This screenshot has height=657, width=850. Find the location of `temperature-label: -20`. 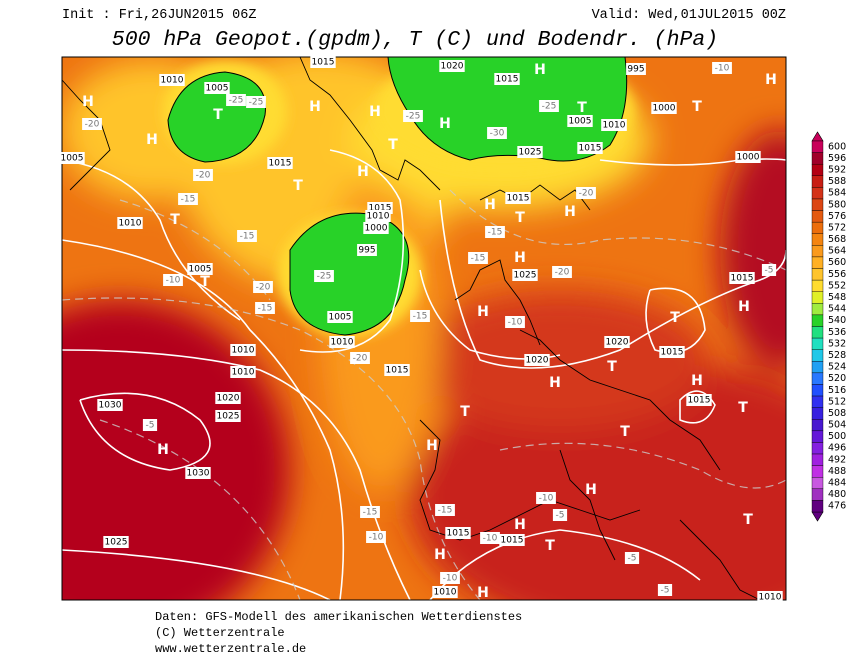

temperature-label: -20 is located at coordinates (92, 125).